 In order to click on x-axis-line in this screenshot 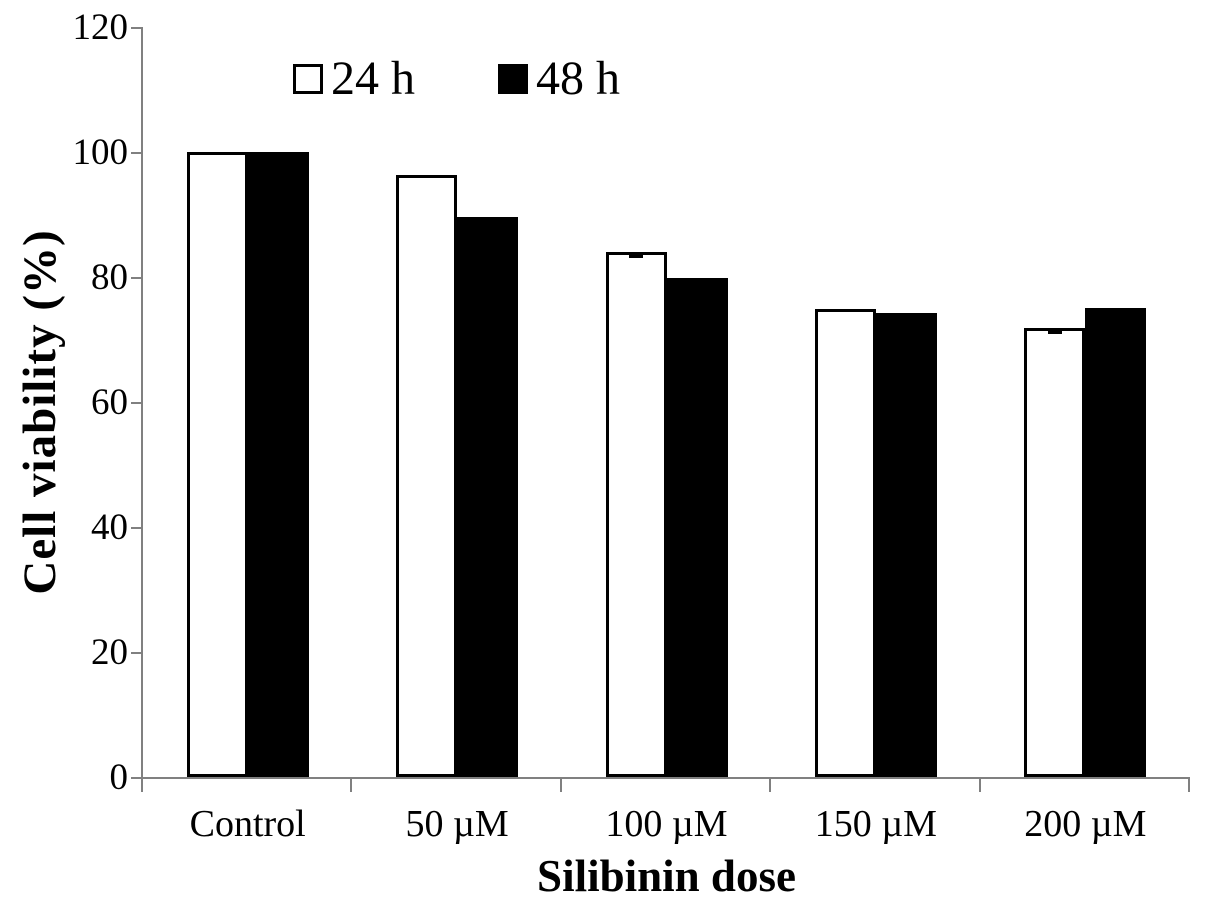, I will do `click(665, 778)`.